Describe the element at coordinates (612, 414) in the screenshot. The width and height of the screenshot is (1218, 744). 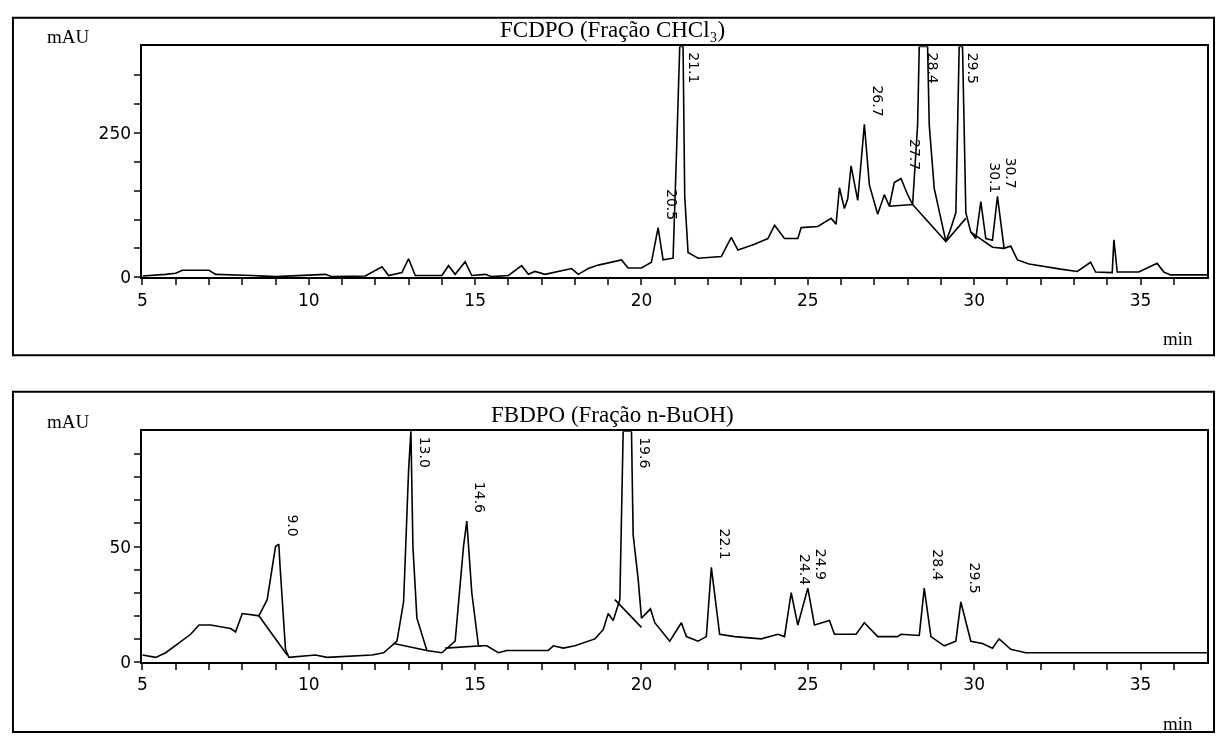
I see `chart-title: FBDPO (Fração n-BuOH)` at that location.